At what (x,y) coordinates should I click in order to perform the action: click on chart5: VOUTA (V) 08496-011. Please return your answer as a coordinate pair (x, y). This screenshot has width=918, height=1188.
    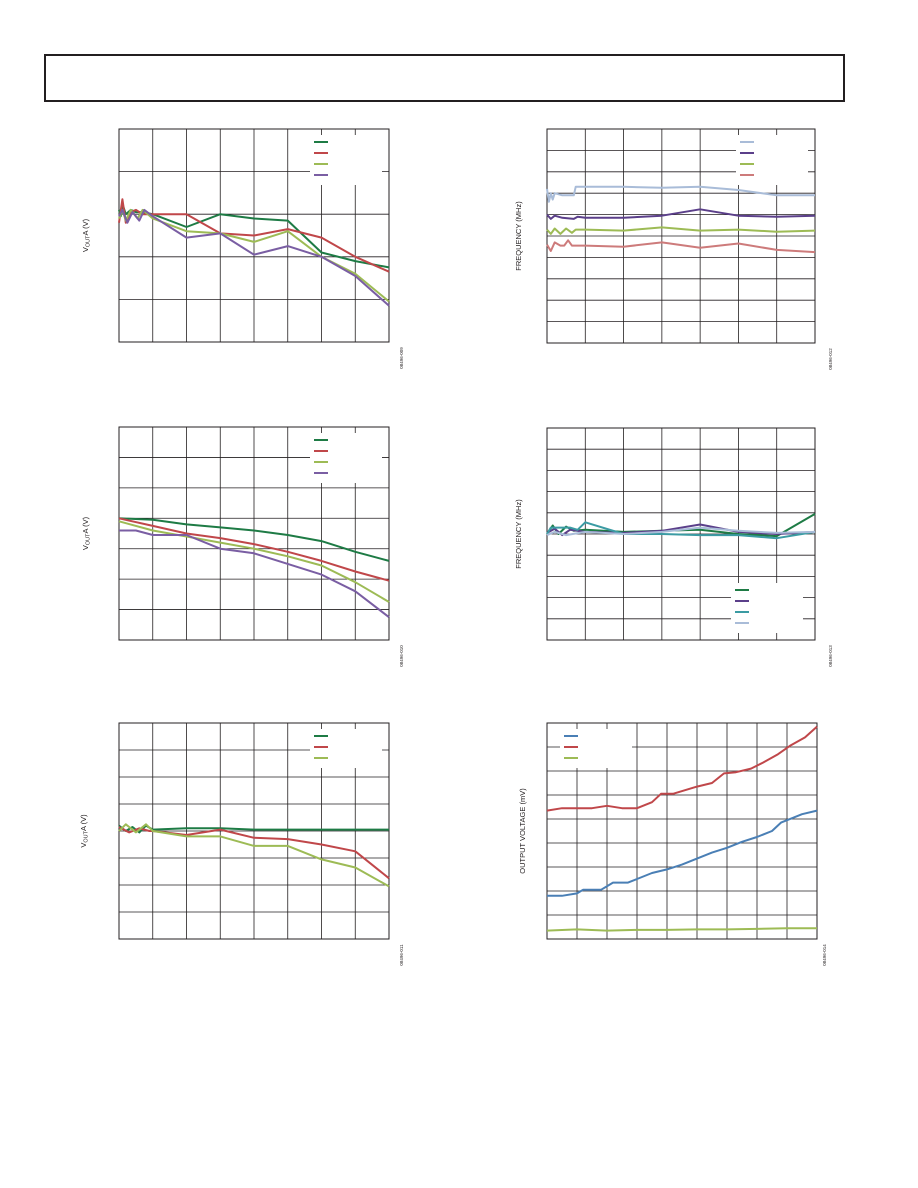
    Looking at the image, I should click on (241, 844).